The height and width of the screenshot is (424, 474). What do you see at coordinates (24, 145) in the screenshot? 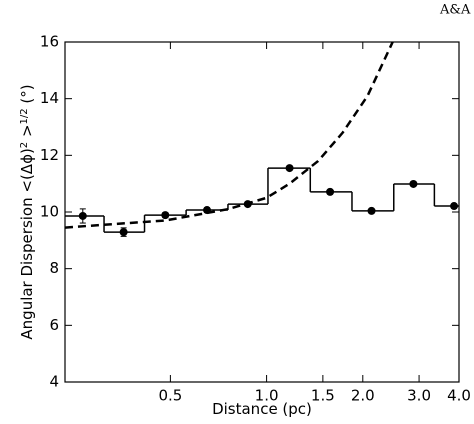
I see `y-label-part: 2` at bounding box center [24, 145].